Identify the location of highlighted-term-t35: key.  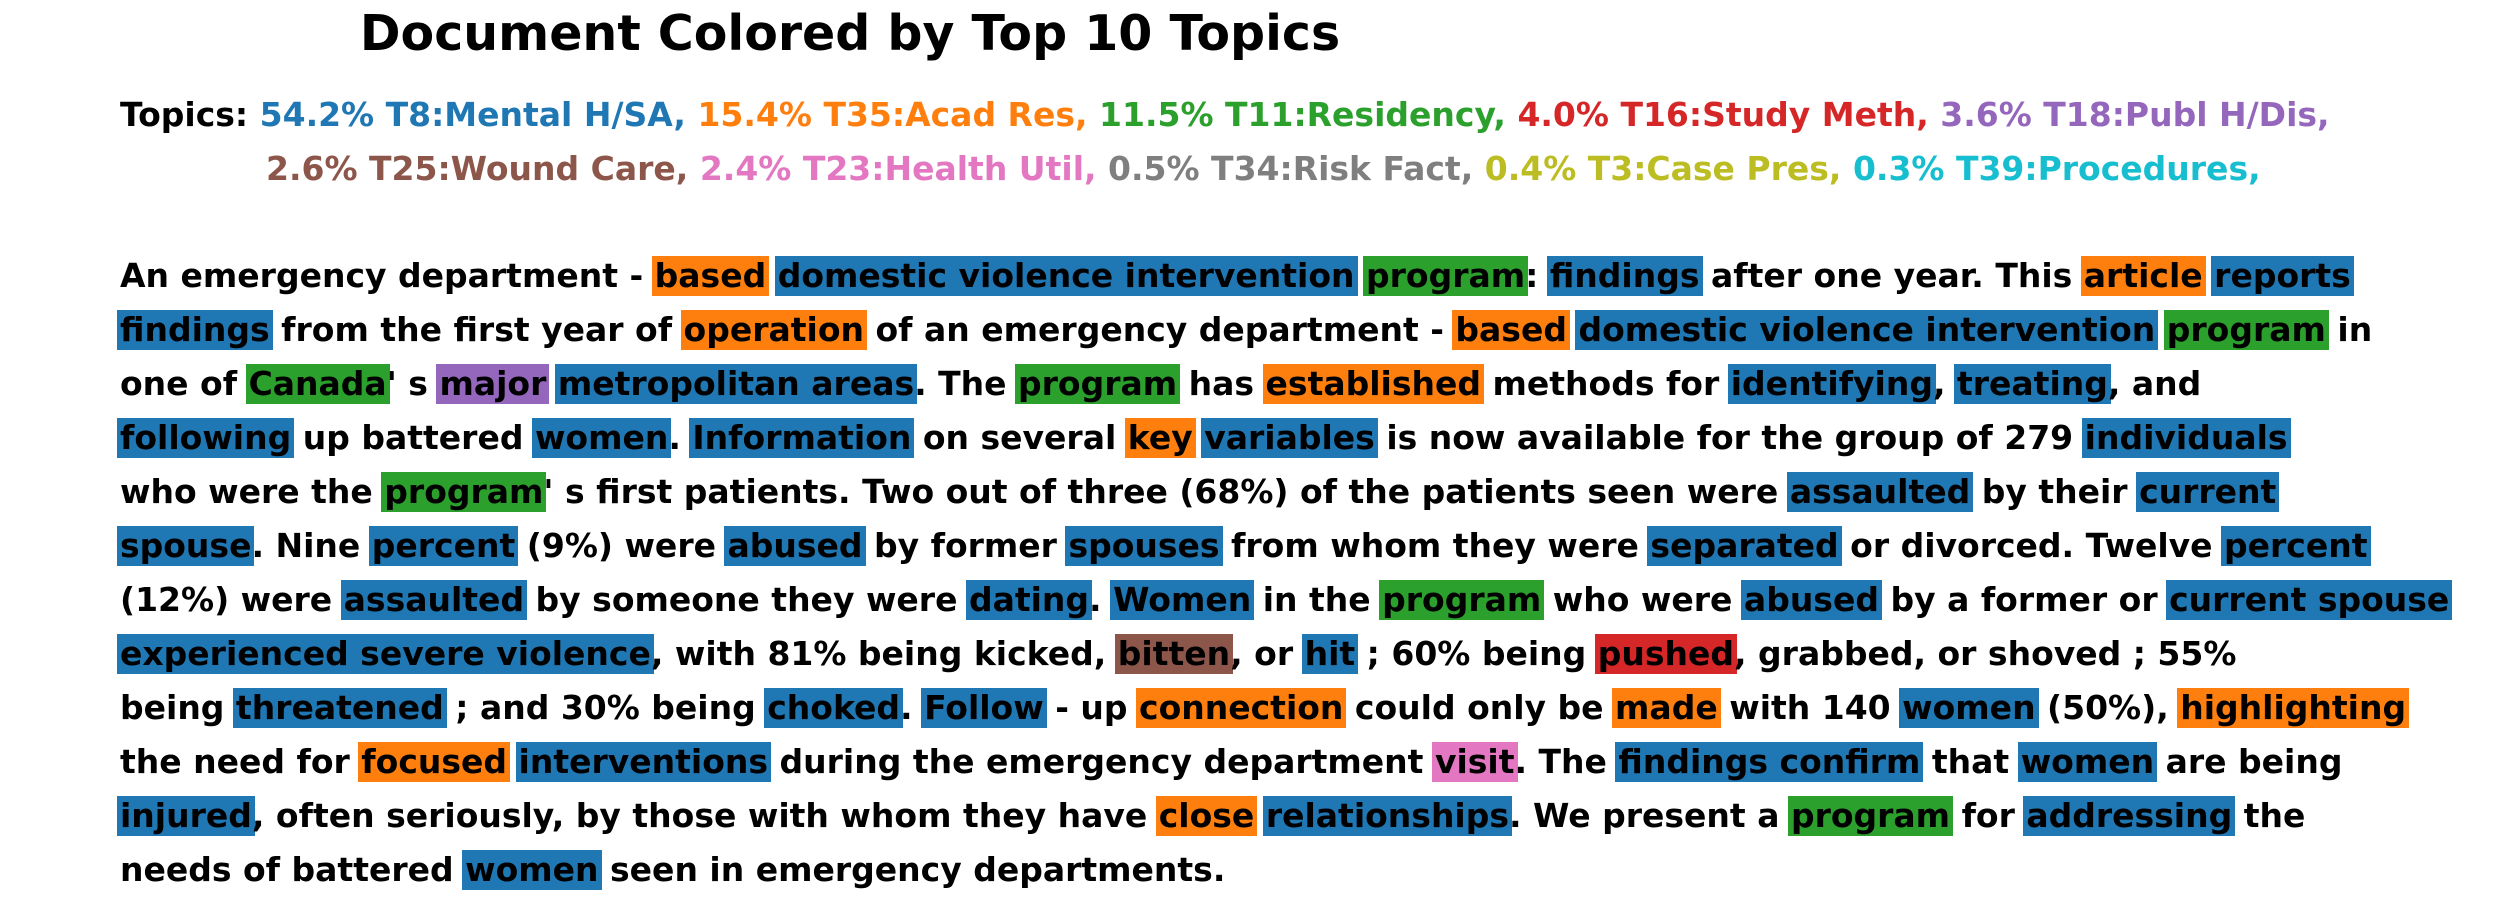
(1160, 438).